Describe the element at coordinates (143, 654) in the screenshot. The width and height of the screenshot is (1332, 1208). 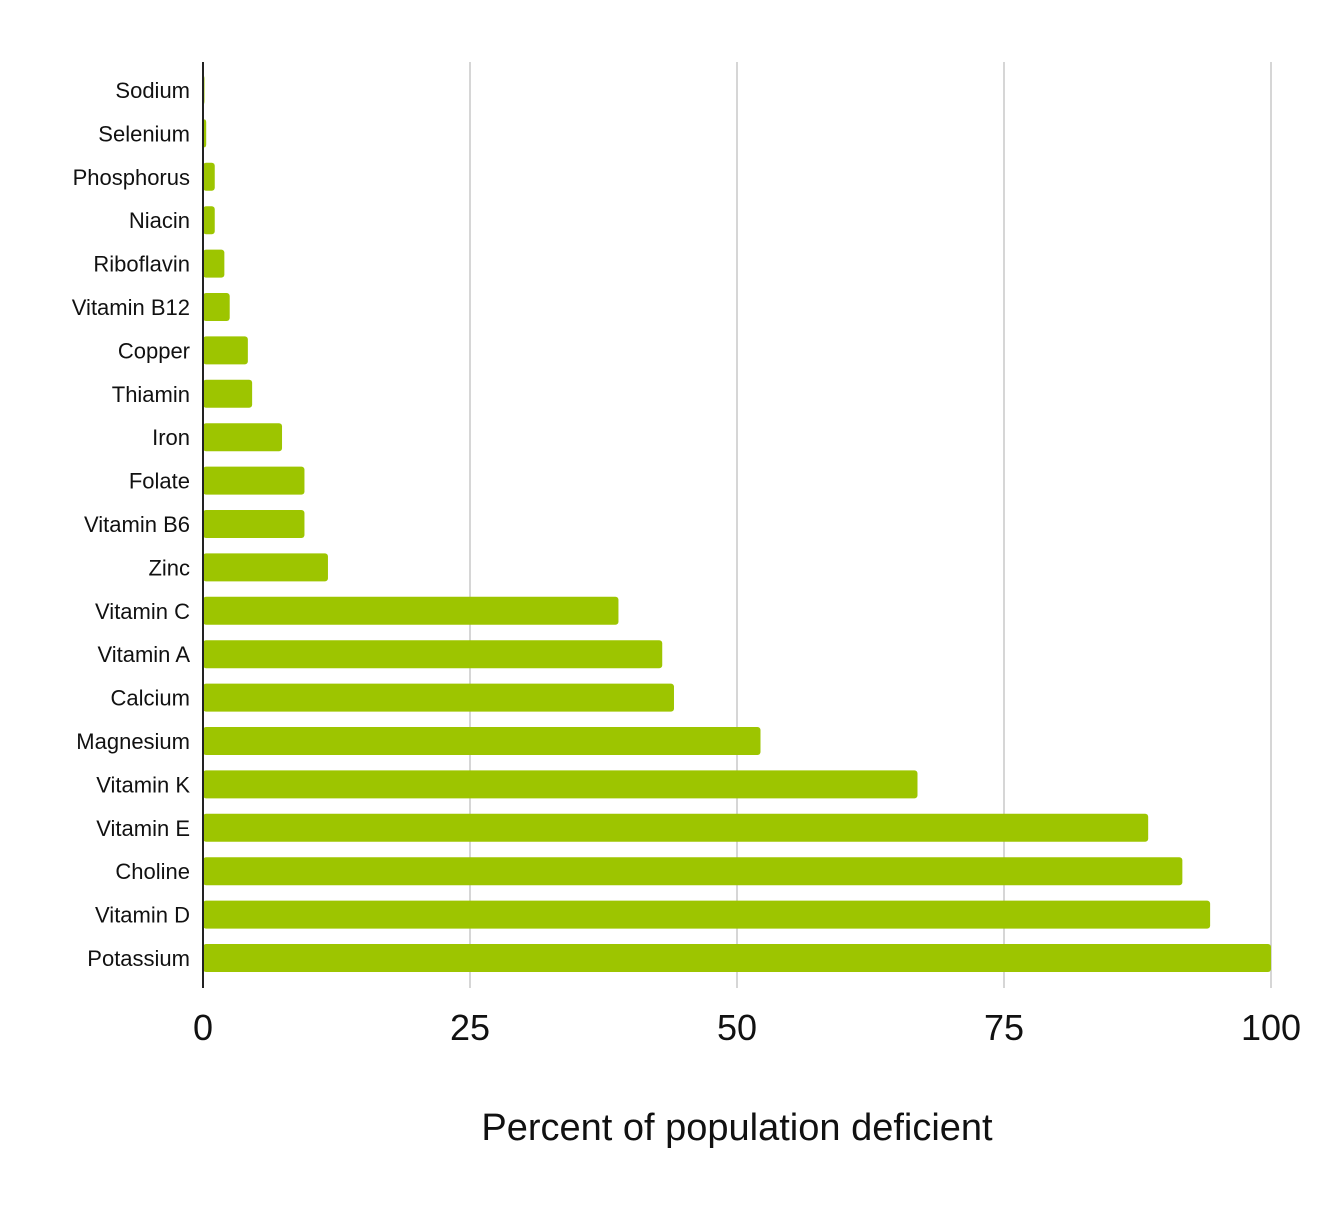
I see `category-label: Vitamin A` at that location.